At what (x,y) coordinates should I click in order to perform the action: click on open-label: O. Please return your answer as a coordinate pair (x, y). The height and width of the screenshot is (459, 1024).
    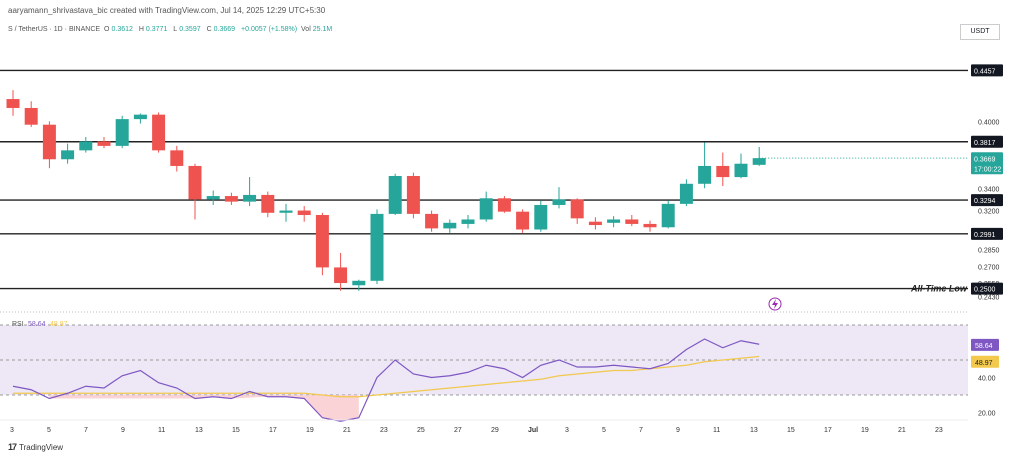
    Looking at the image, I should click on (107, 29).